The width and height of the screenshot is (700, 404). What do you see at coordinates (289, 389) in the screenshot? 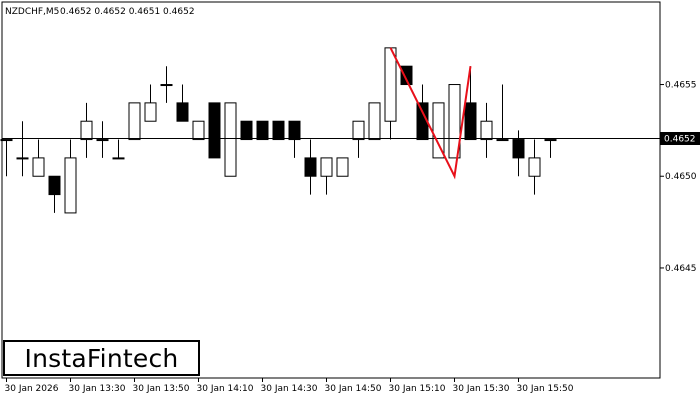
I see `x-tick-label: 30 Jan 14:30` at bounding box center [289, 389].